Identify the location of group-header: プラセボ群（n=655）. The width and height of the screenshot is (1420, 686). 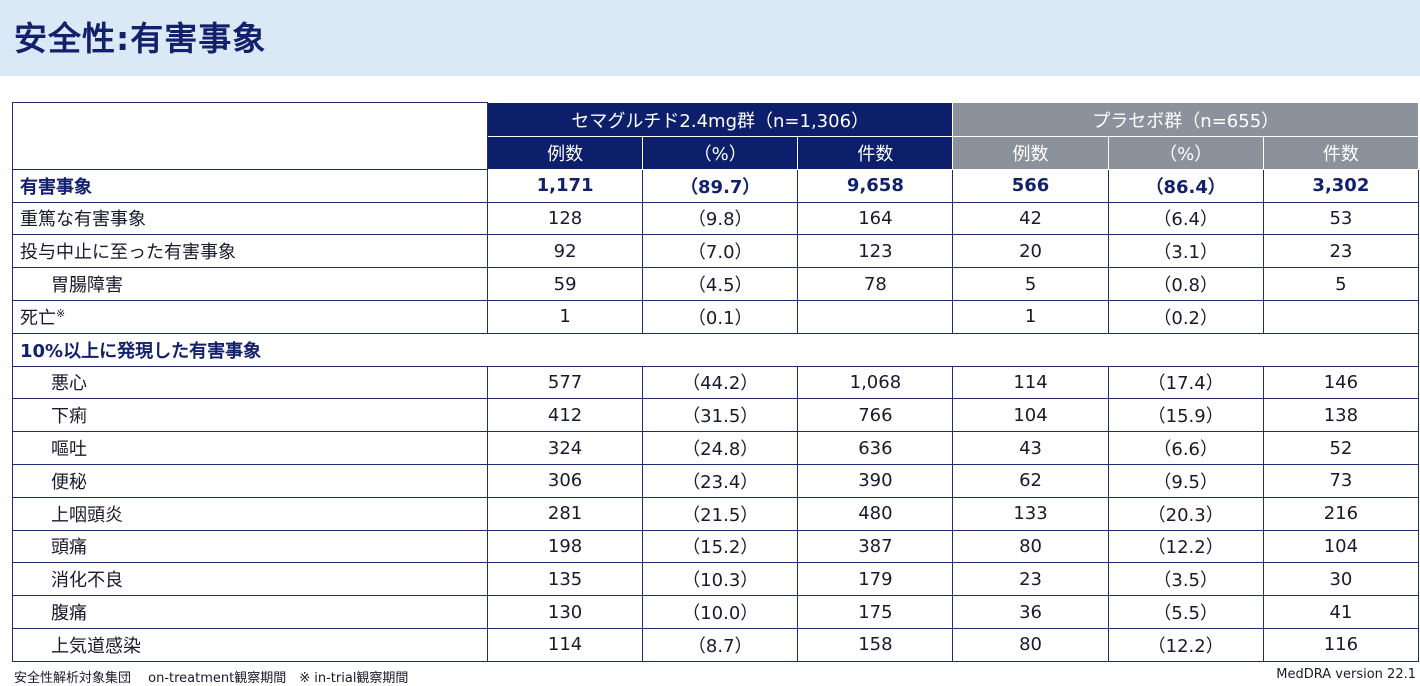
(1185, 119).